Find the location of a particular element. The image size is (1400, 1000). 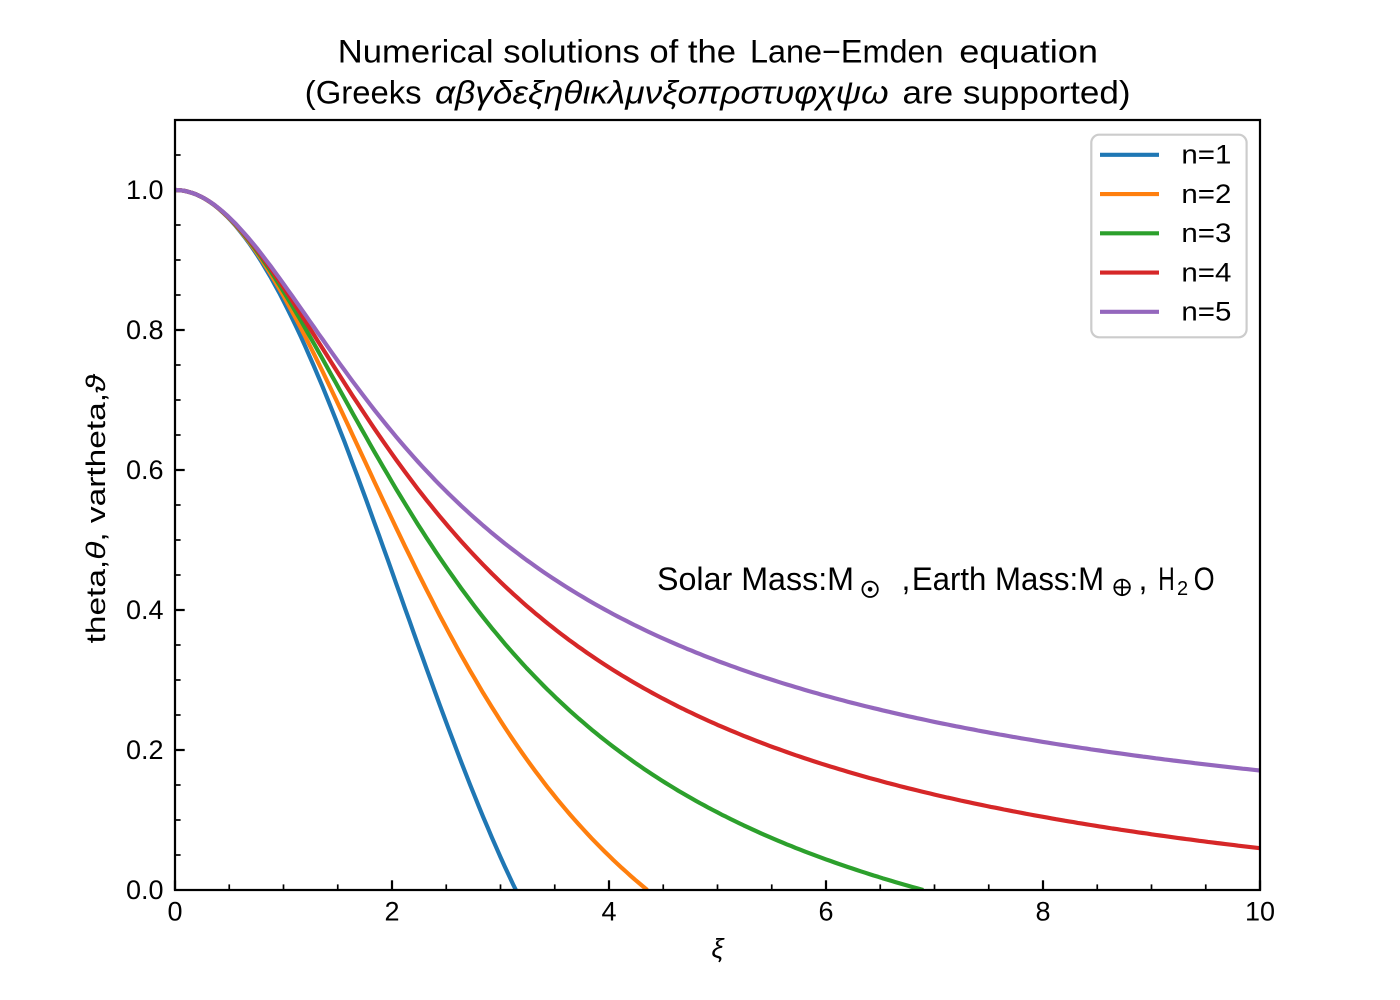

svg-text: 0.2 is located at coordinates (145, 750).